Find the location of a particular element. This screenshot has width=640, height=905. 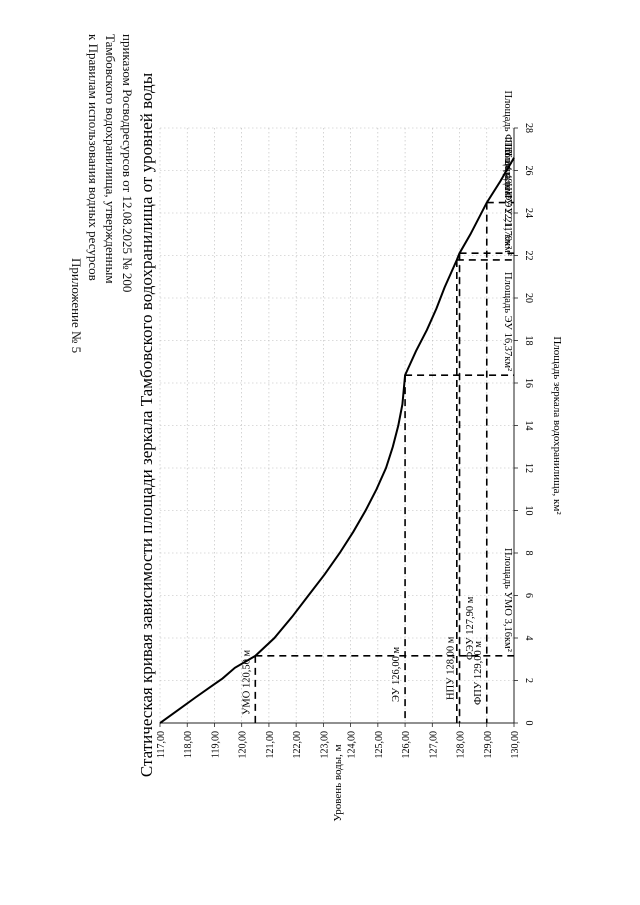

area-tick-label: 12 is located at coordinates (528, 468).